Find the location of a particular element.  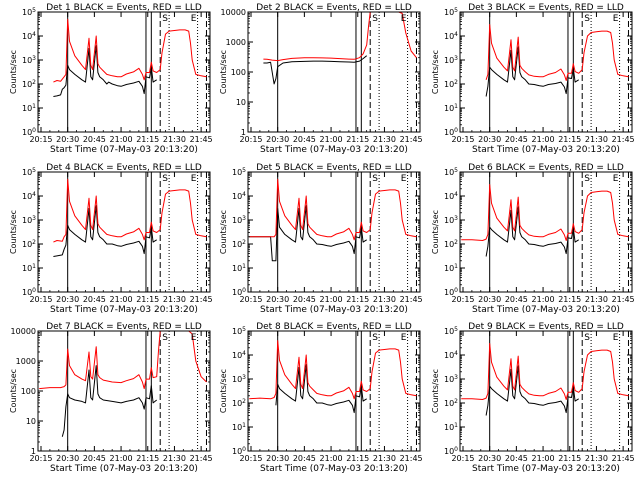

panel-title: Det 2 BLACK = Events, RED = LLD is located at coordinates (334, 8).